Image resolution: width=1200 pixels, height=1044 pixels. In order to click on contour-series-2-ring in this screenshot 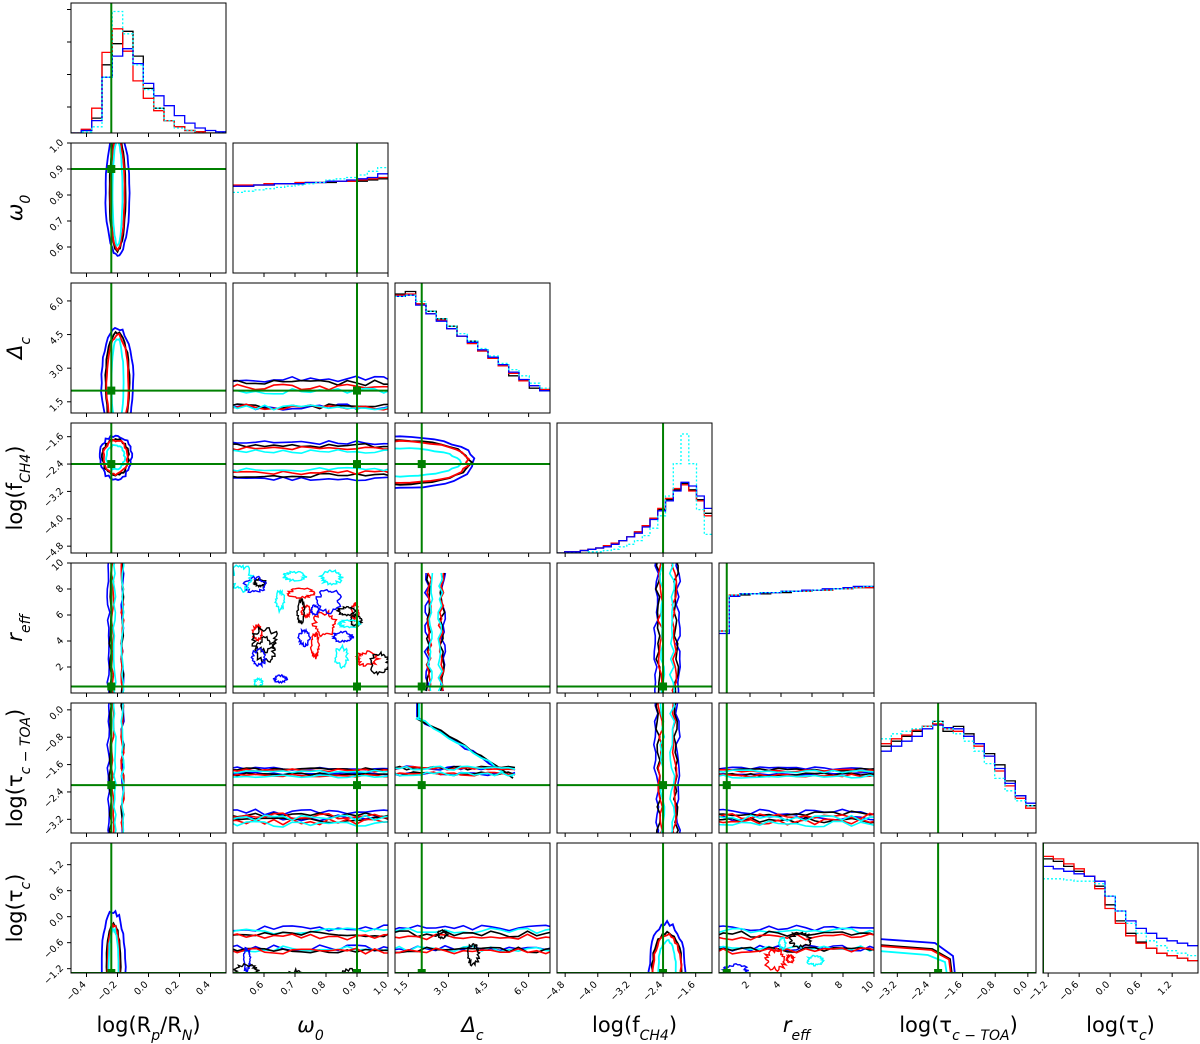, I will do `click(254, 584)`.